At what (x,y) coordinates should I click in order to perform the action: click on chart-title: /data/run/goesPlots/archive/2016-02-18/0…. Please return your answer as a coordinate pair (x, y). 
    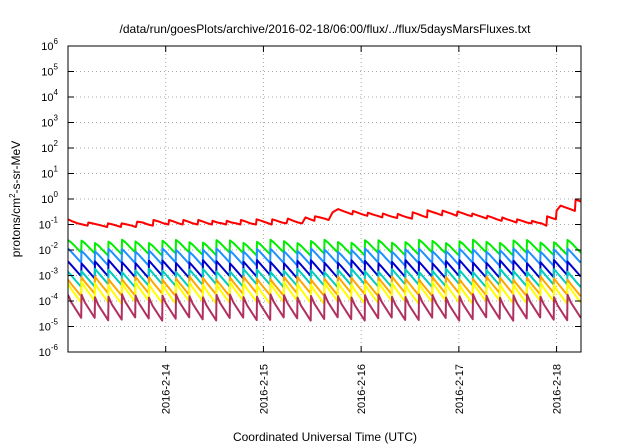
    Looking at the image, I should click on (326, 29).